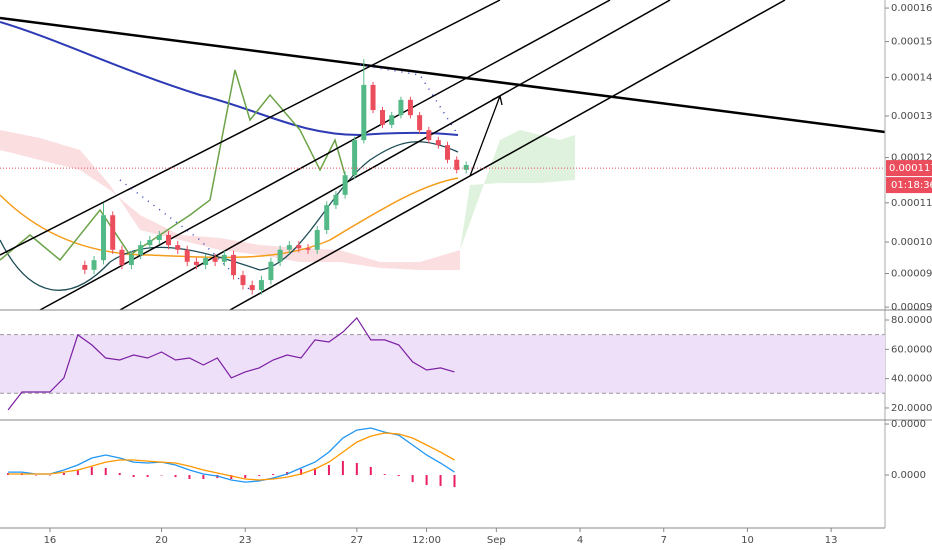 The image size is (932, 550). What do you see at coordinates (911, 408) in the screenshot?
I see `y-tick-label: 20.0000` at bounding box center [911, 408].